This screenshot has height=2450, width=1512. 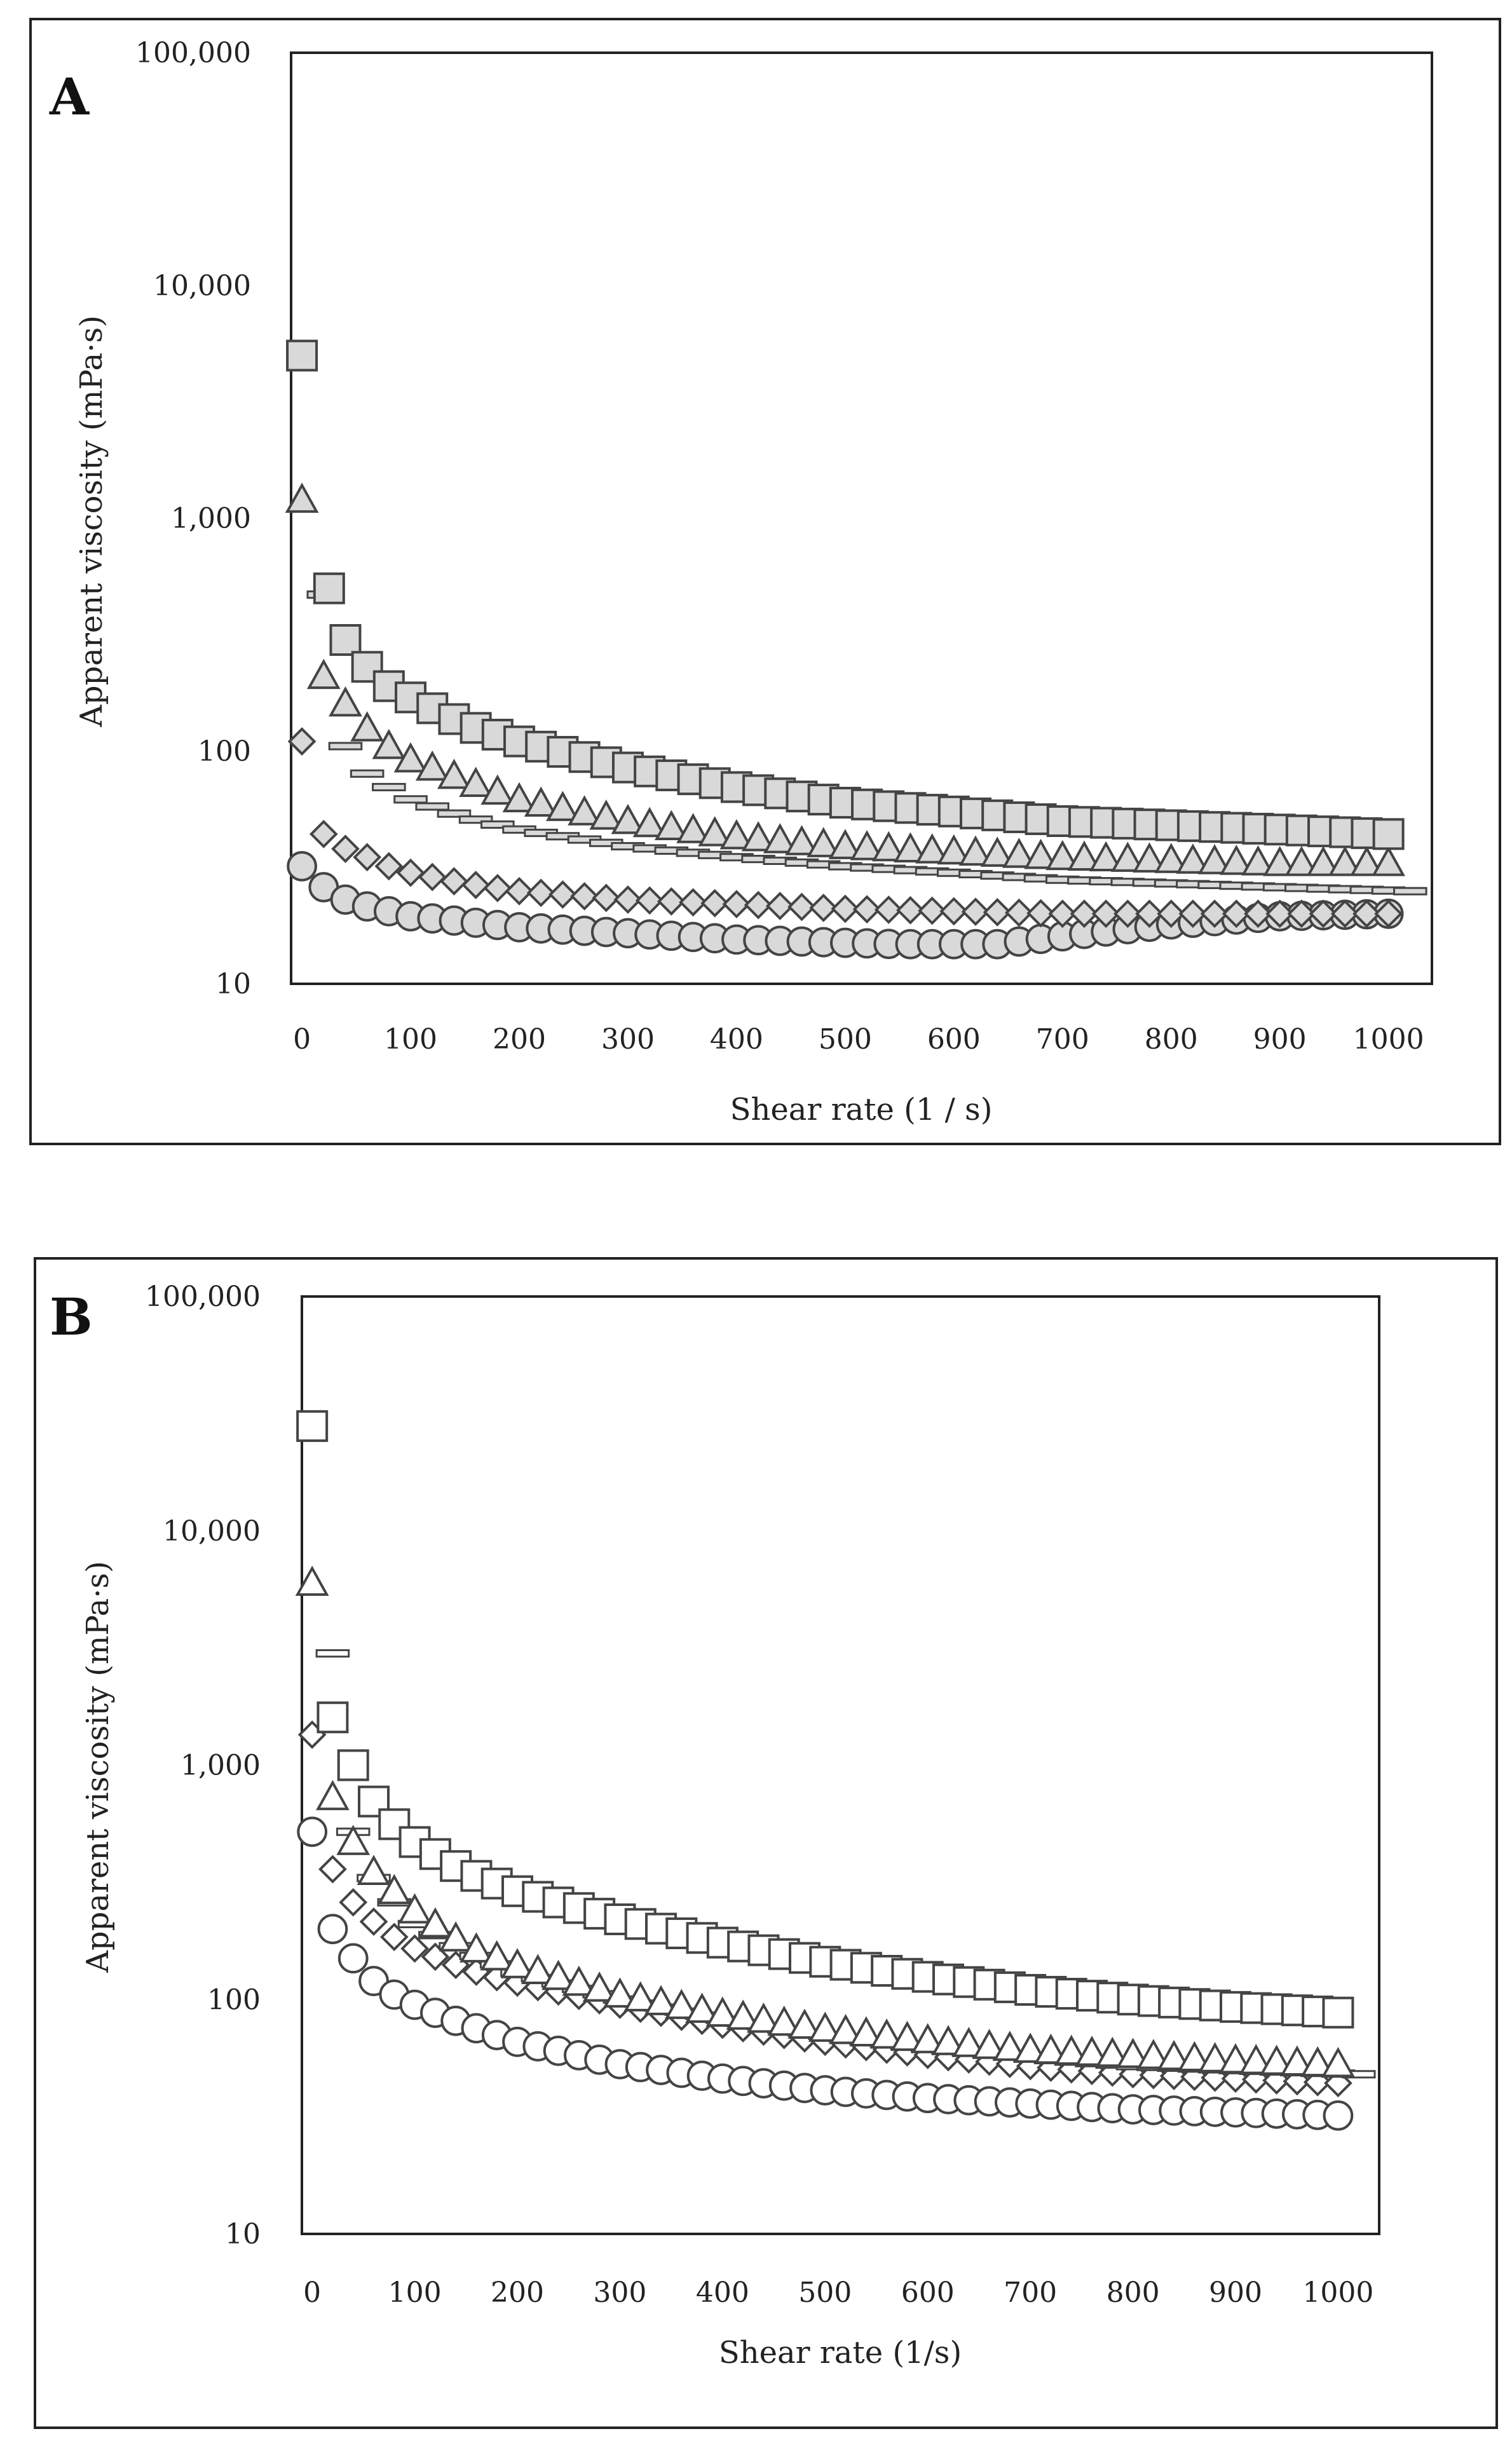 What do you see at coordinates (928, 2292) in the screenshot?
I see `panel-b-x-tick-label: 600` at bounding box center [928, 2292].